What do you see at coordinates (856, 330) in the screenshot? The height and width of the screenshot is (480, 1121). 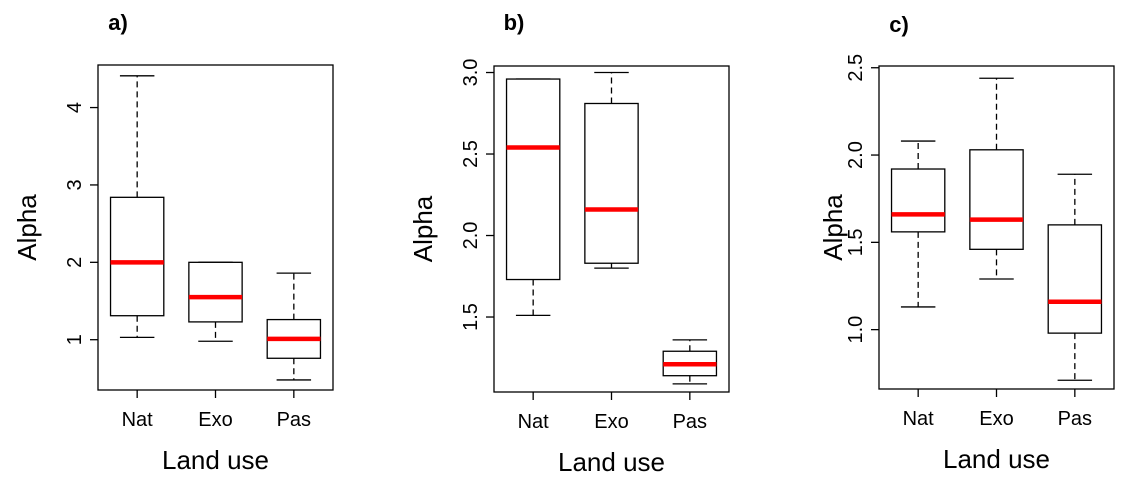 I see `y-tick-label: 1.0` at bounding box center [856, 330].